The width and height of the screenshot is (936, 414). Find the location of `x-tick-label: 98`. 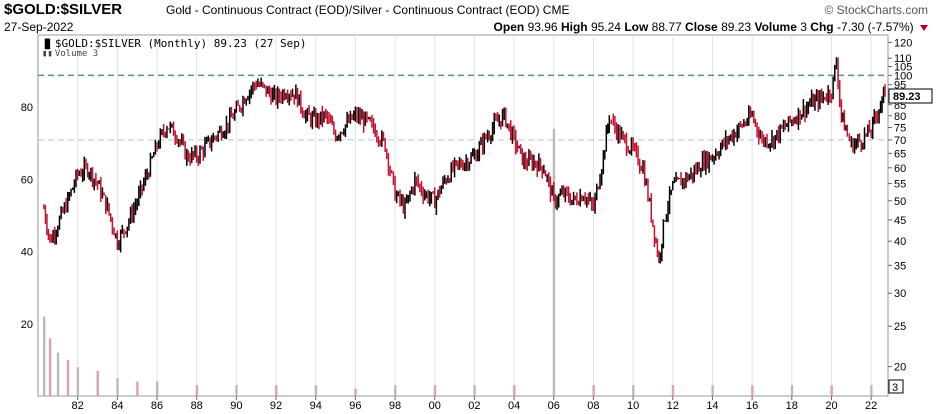

x-tick-label: 98 is located at coordinates (395, 406).